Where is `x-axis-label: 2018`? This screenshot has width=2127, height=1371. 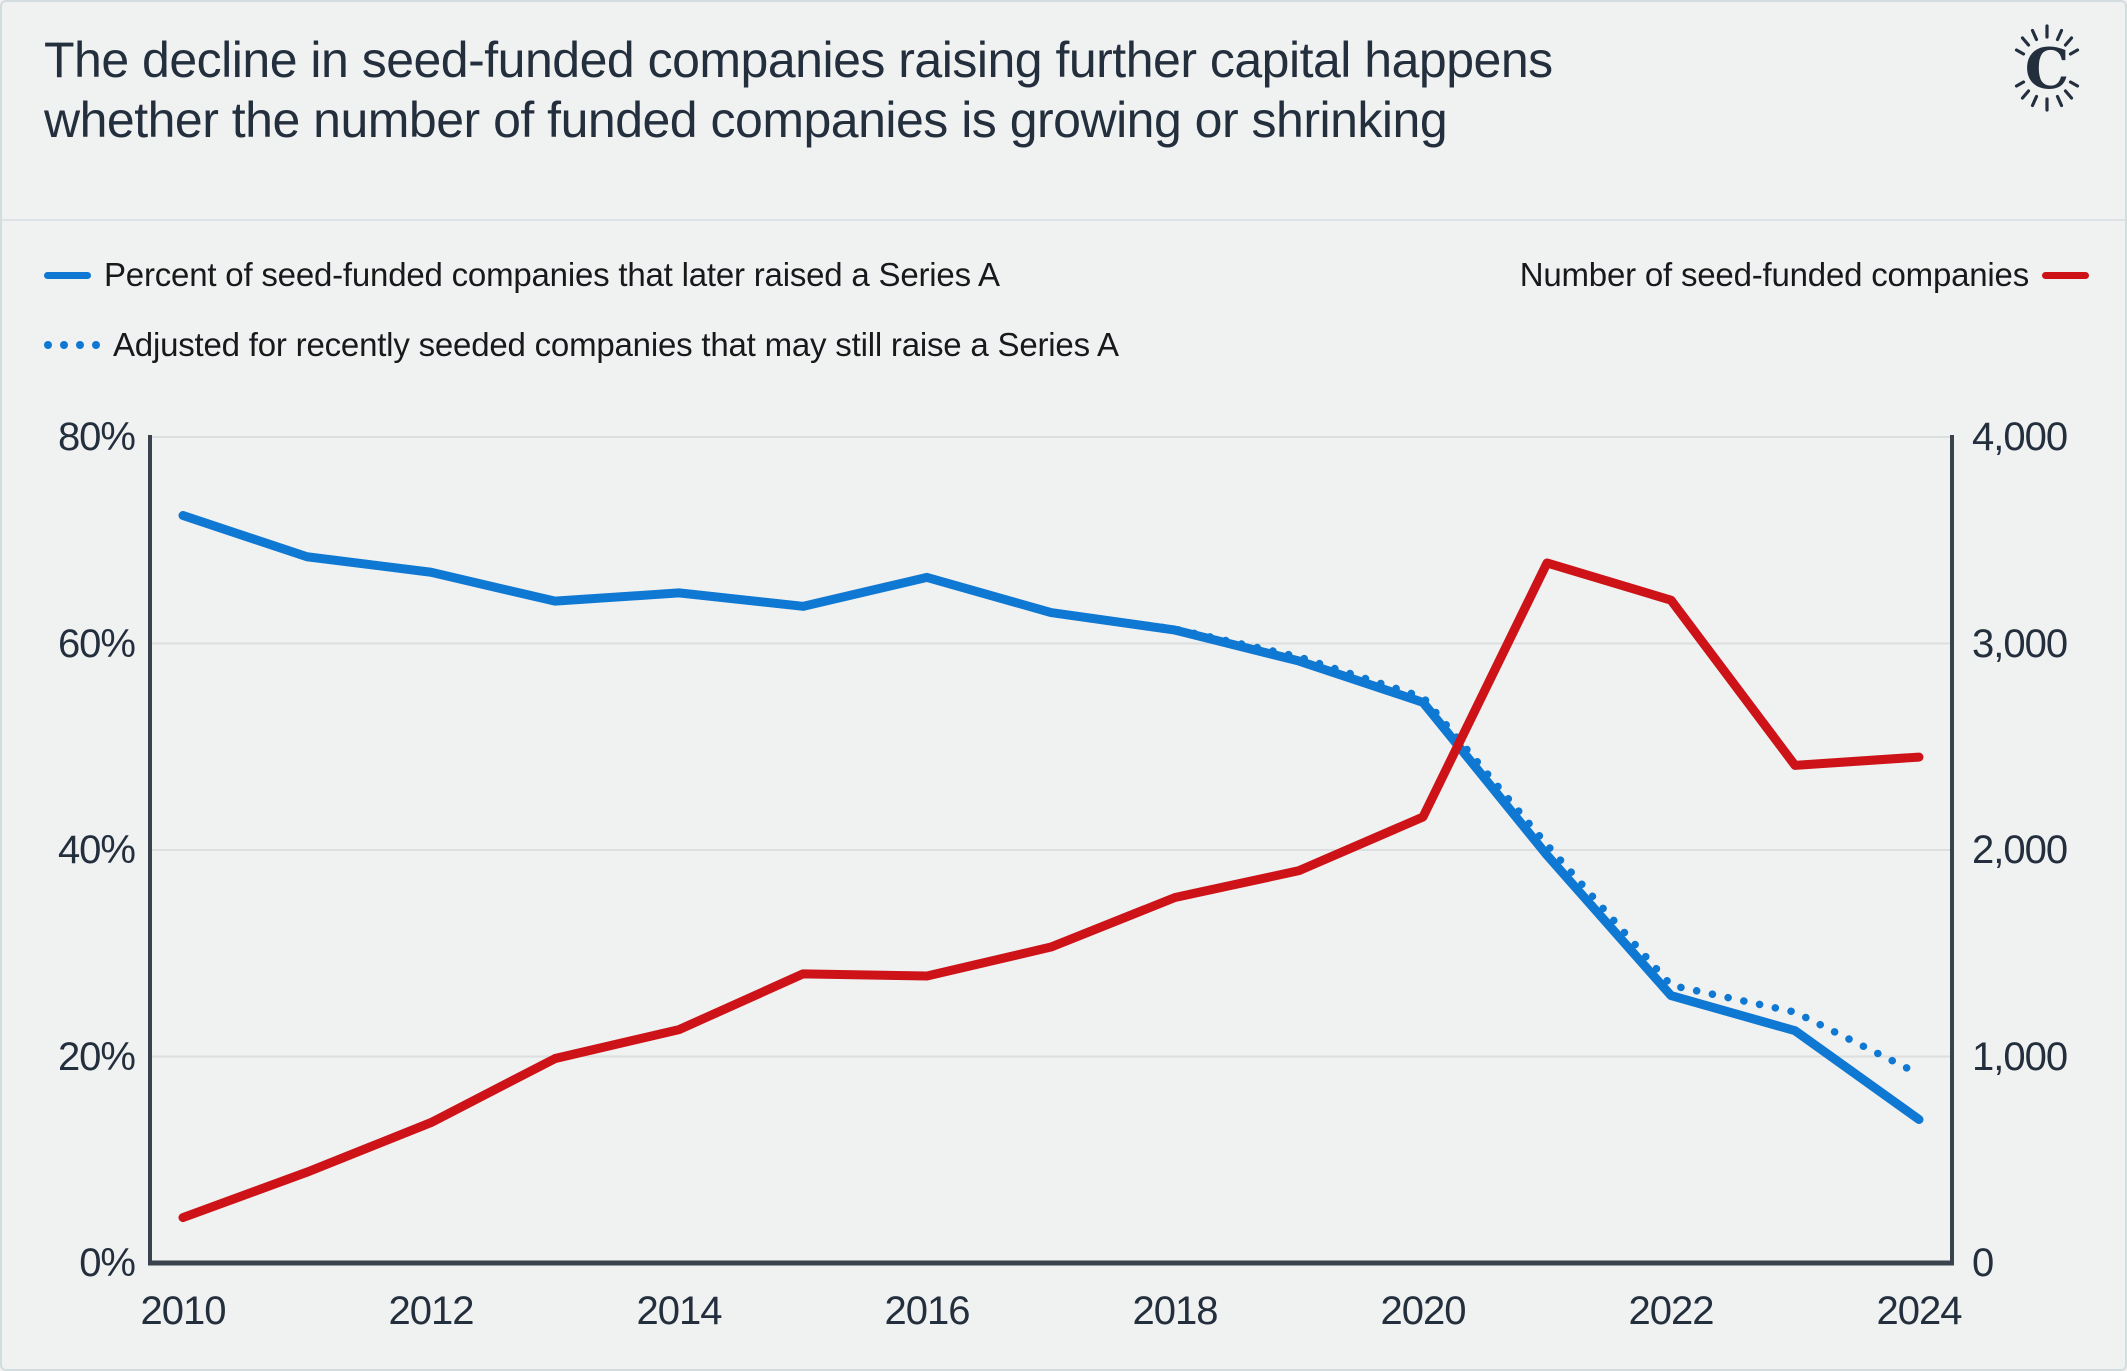
x-axis-label: 2018 is located at coordinates (1175, 1311).